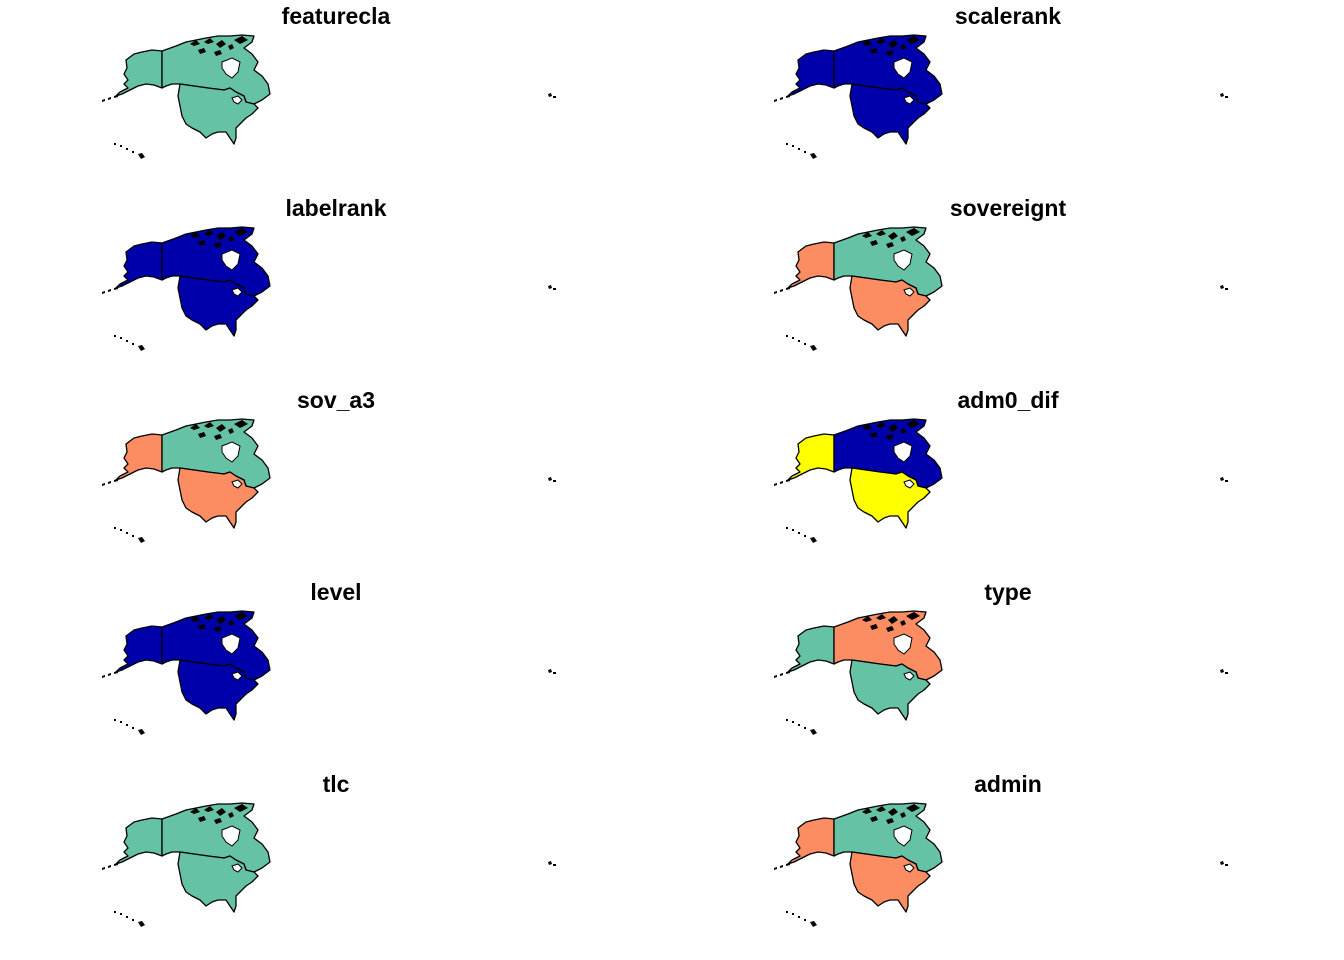 The width and height of the screenshot is (1344, 960). Describe the element at coordinates (1008, 784) in the screenshot. I see `panel-title: admin` at that location.